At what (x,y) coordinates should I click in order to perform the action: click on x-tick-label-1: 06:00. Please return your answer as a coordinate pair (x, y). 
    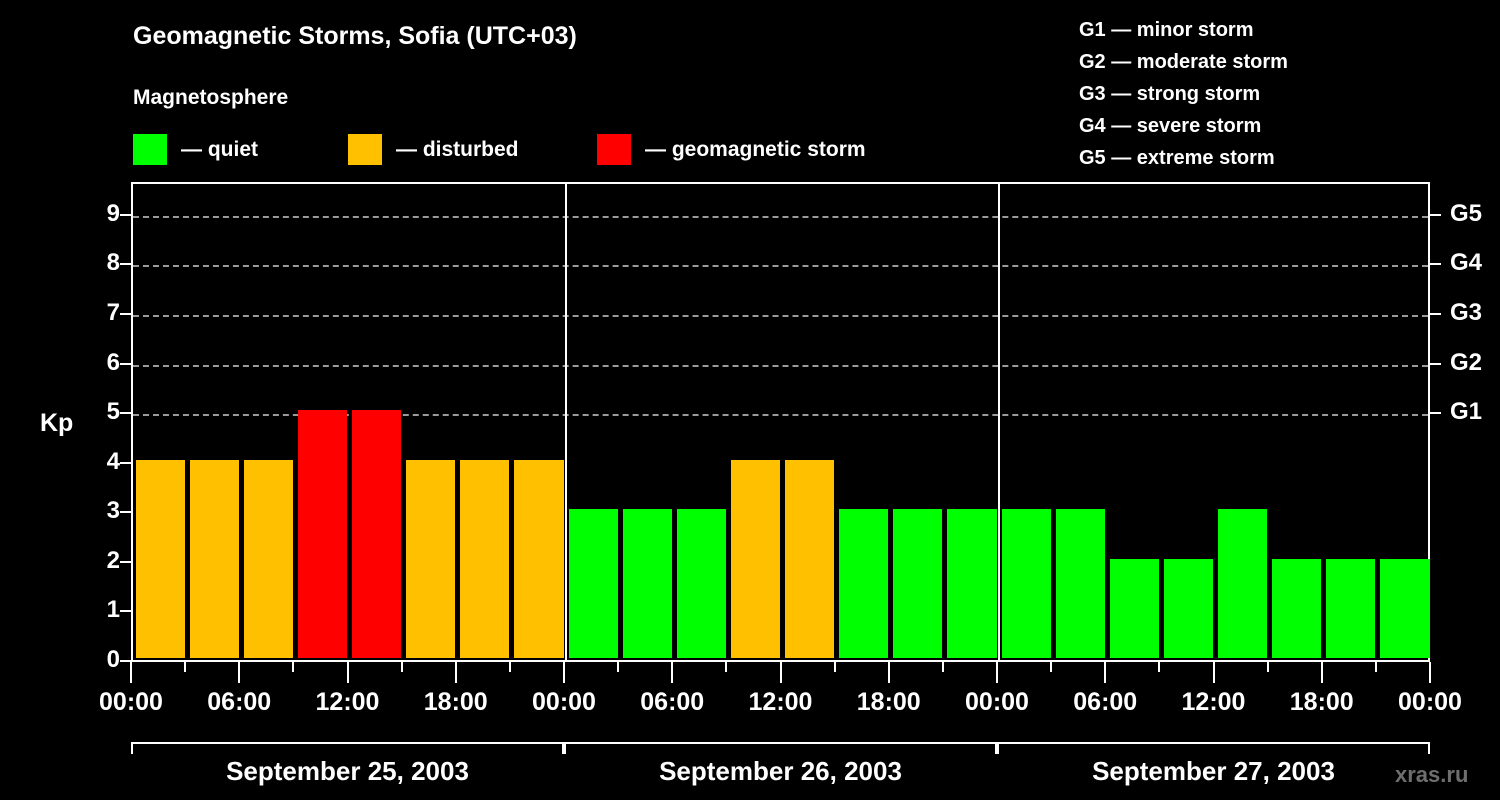
    Looking at the image, I should click on (239, 702).